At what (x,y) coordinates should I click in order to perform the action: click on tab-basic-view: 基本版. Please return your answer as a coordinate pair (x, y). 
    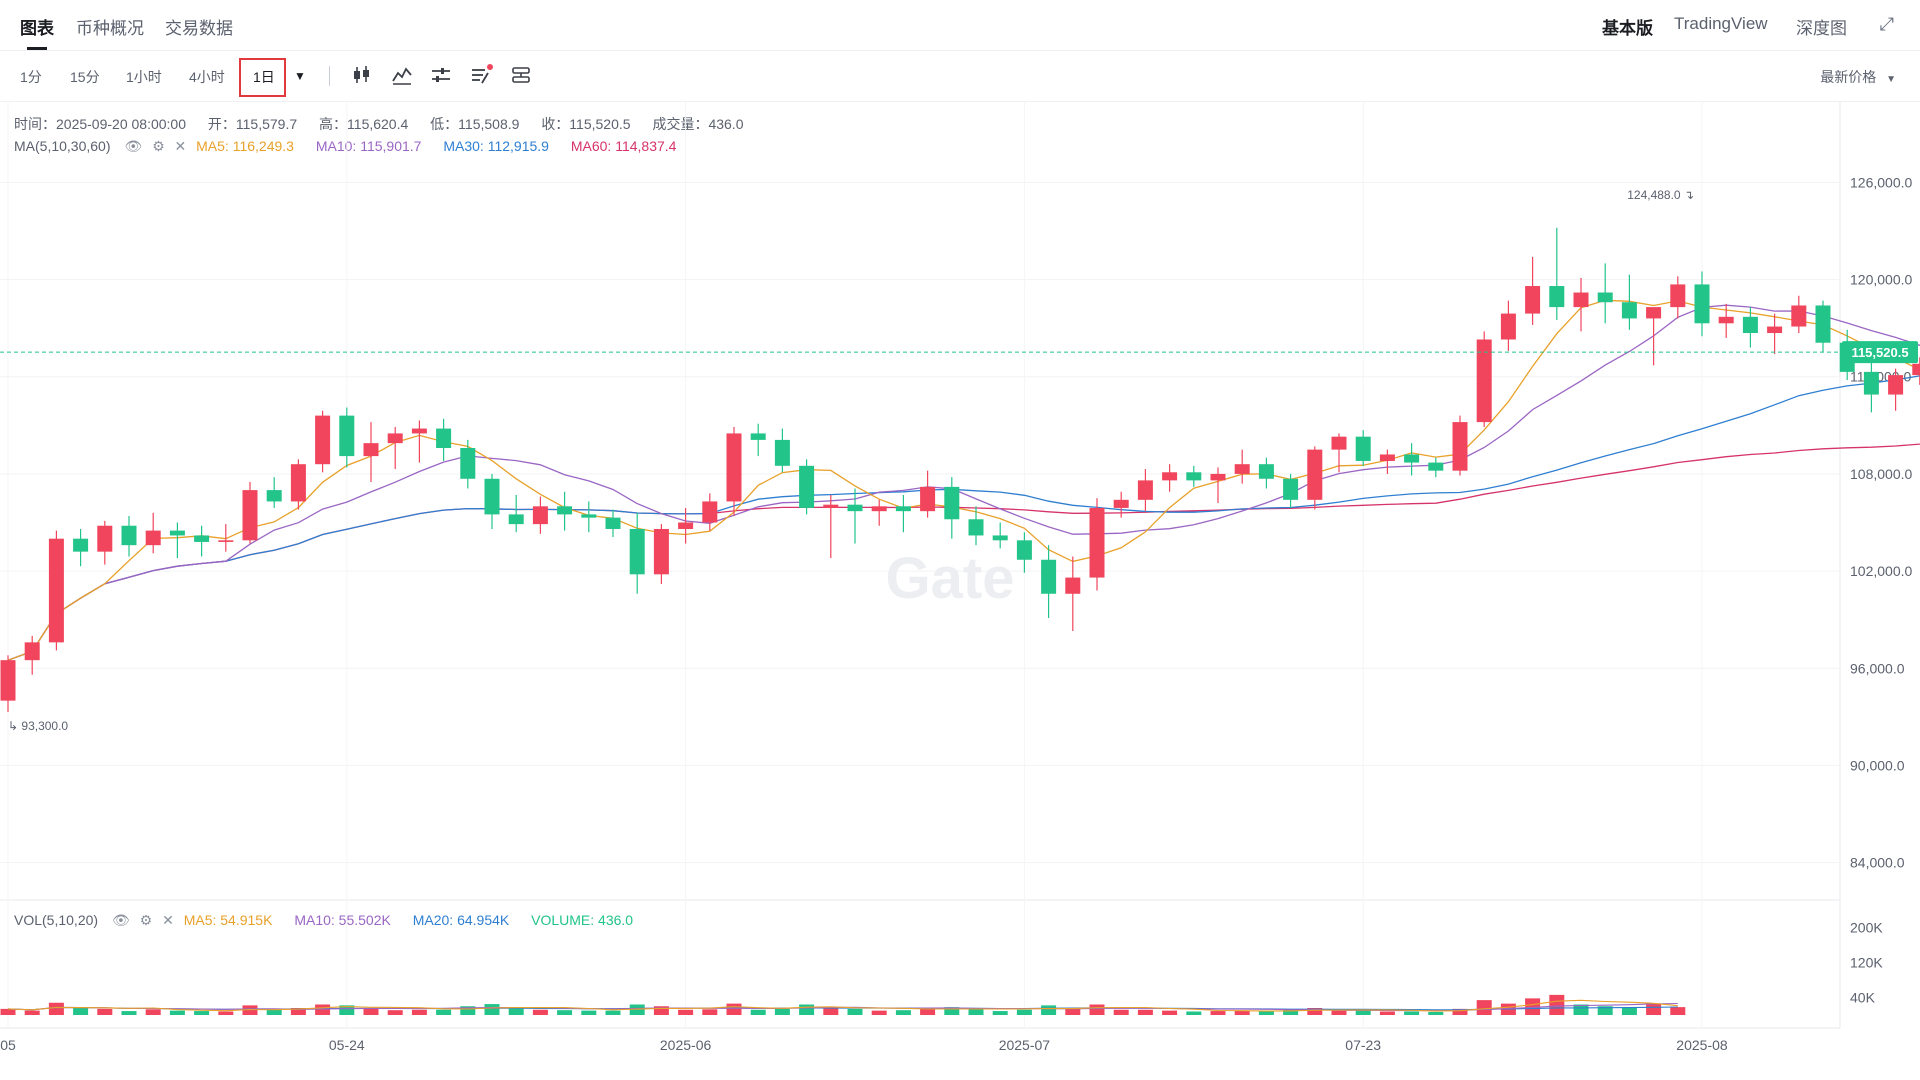
    Looking at the image, I should click on (1627, 28).